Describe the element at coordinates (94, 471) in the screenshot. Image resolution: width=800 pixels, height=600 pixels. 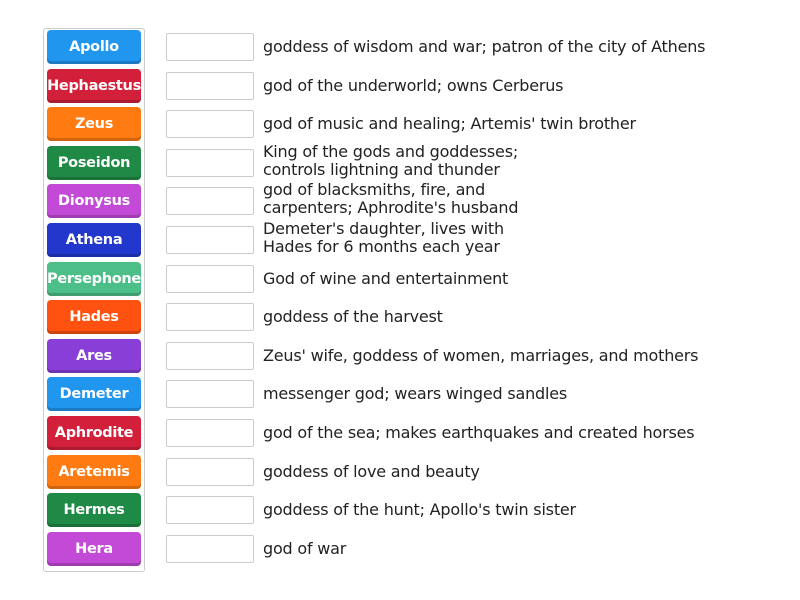
I see `answer-tile: Aretemis` at that location.